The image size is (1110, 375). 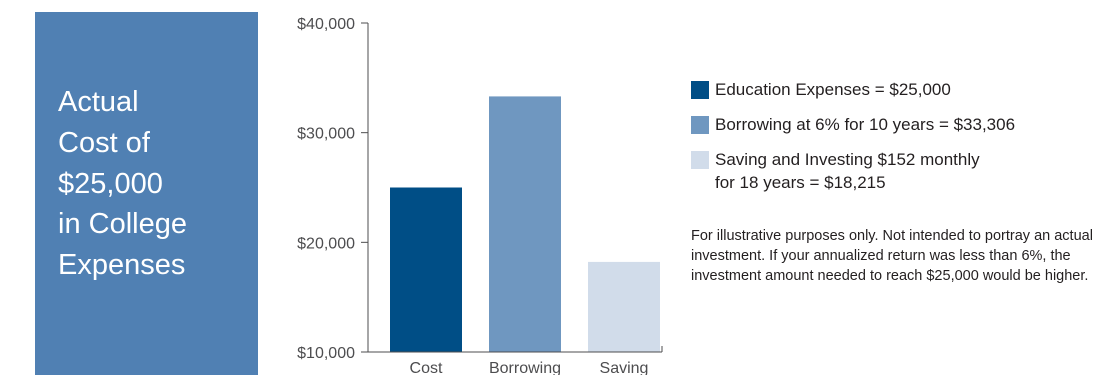 What do you see at coordinates (624, 306) in the screenshot?
I see `bar-saving` at bounding box center [624, 306].